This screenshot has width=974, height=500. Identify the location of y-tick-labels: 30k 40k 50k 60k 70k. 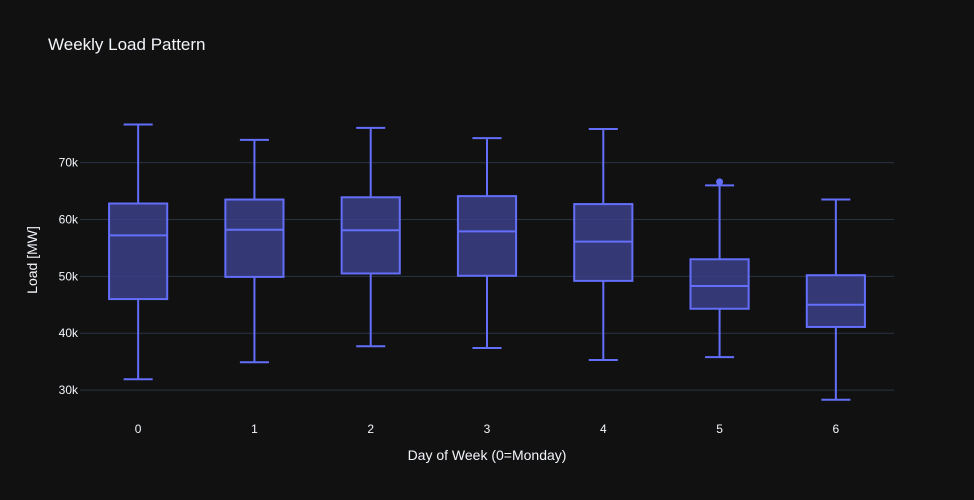
(69, 277).